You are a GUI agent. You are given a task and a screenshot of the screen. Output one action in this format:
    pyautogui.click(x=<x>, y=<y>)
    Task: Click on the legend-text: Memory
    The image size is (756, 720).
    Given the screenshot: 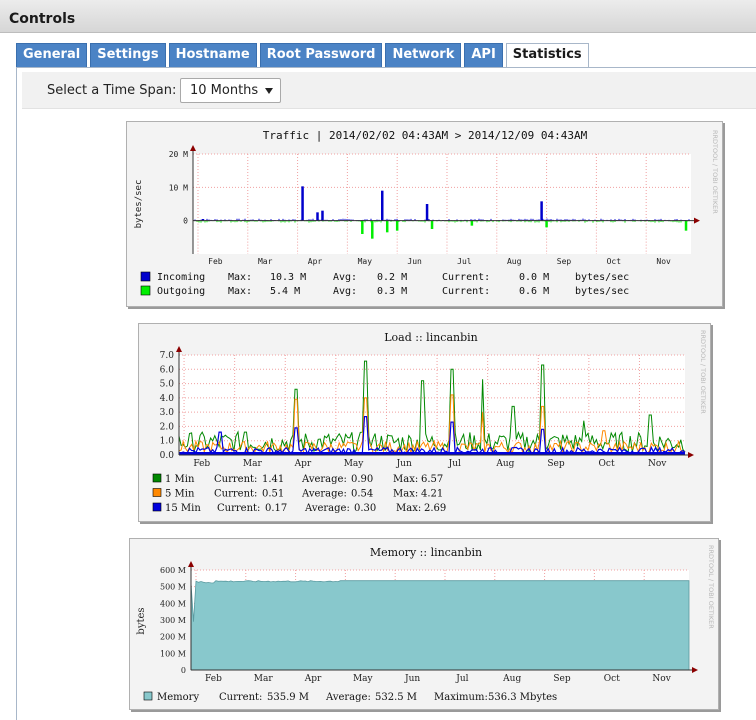 What is the action you would take?
    pyautogui.click(x=178, y=697)
    